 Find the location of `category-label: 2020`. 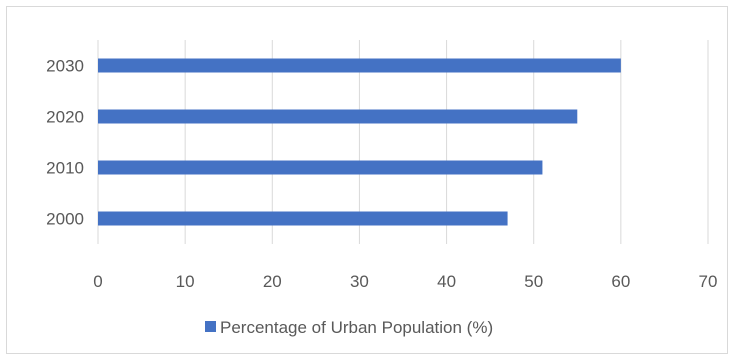

category-label: 2020 is located at coordinates (65, 117).